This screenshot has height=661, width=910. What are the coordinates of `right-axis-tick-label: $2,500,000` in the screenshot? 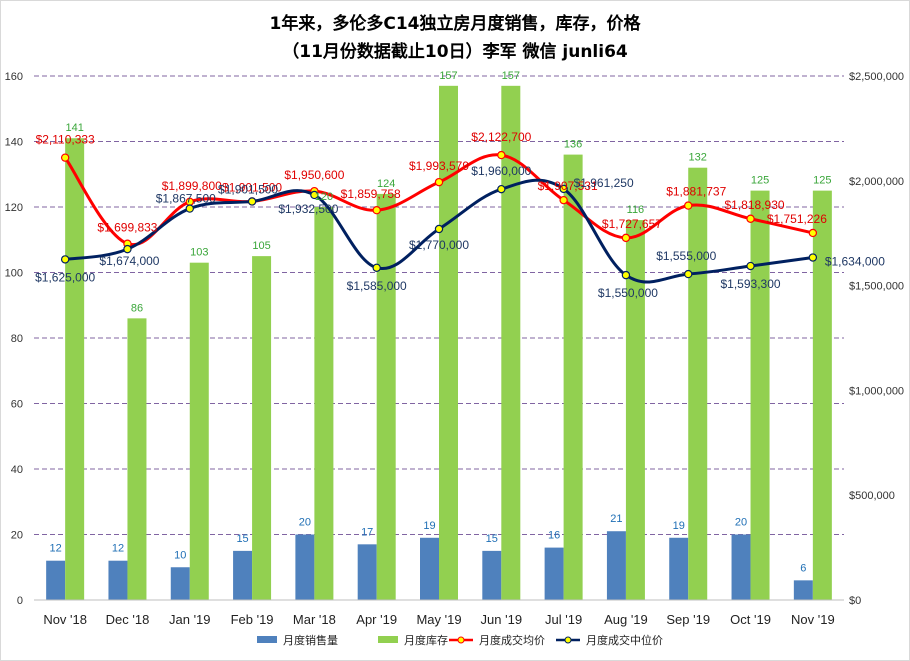 It's located at (876, 77).